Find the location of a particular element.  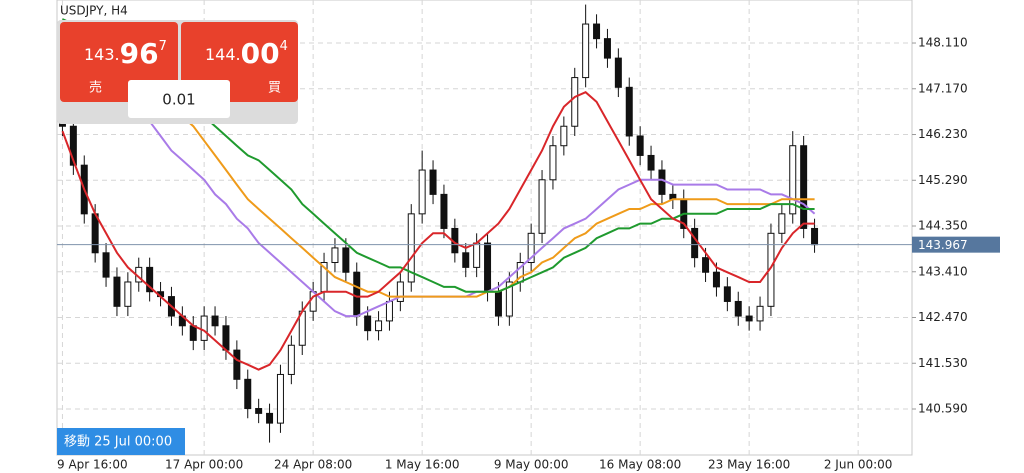

current-price-box is located at coordinates (956, 244).